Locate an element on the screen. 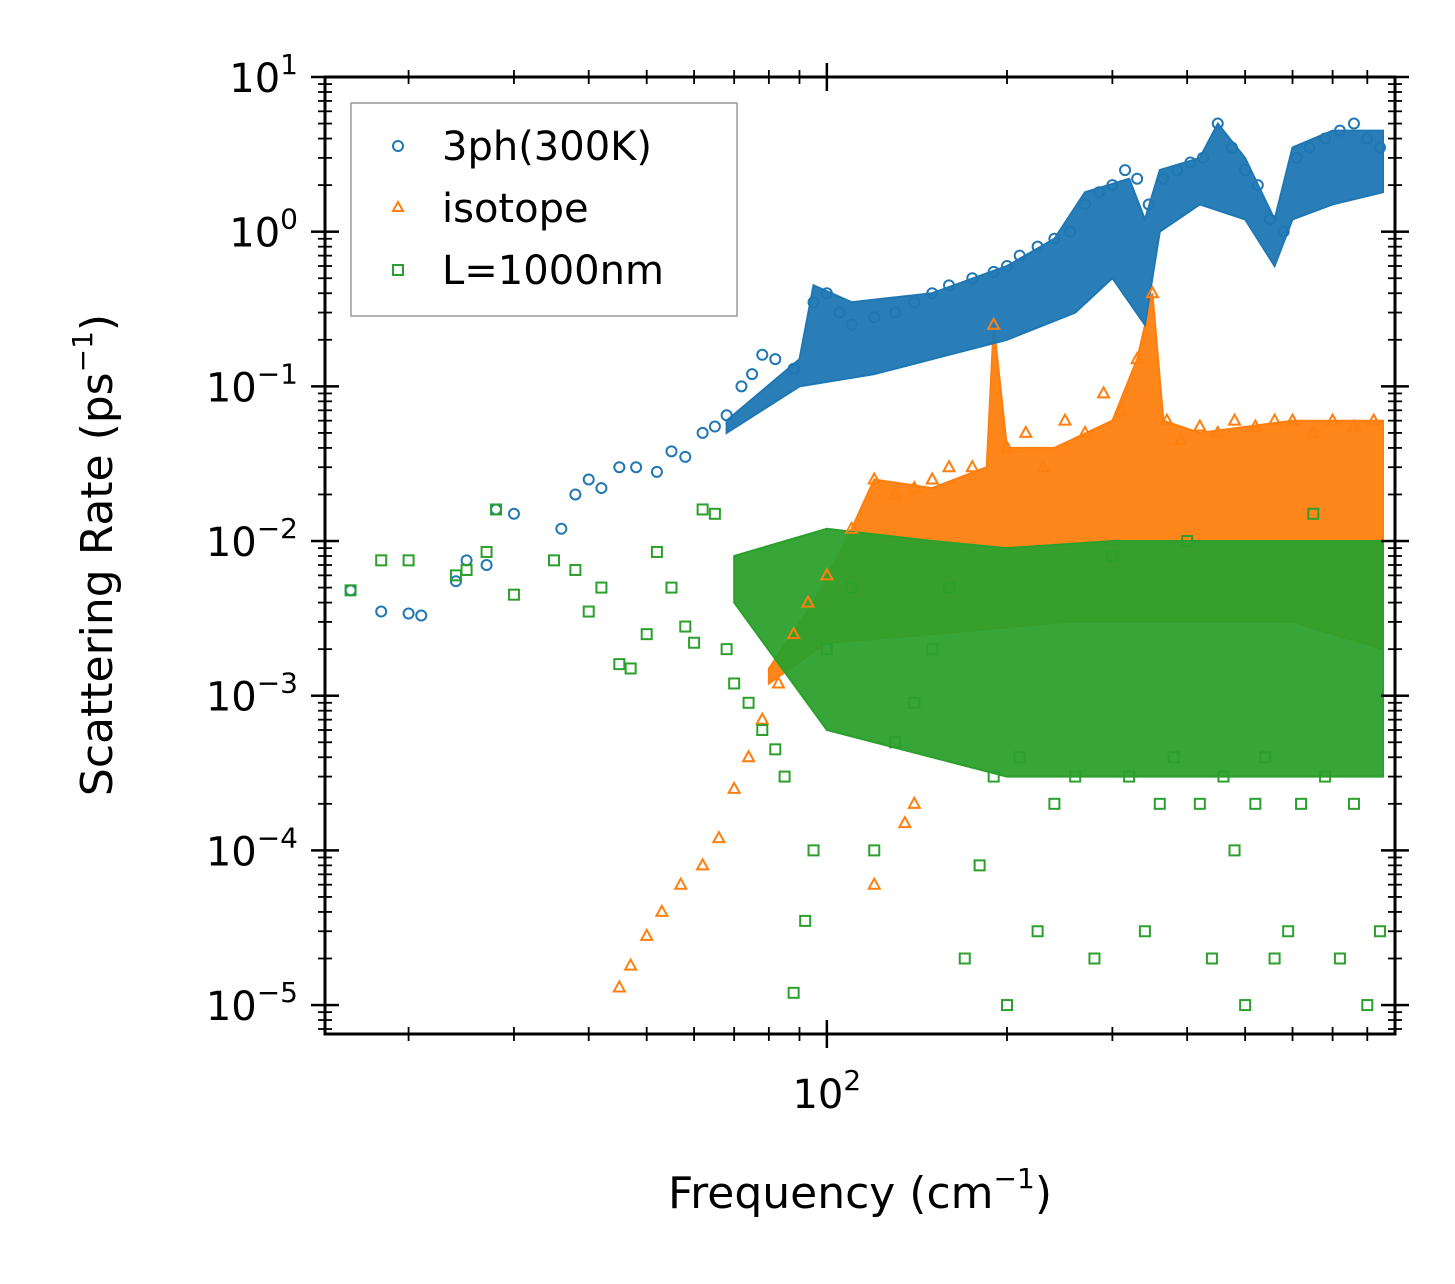  point-3ph-300k--35 is located at coordinates (972, 278).